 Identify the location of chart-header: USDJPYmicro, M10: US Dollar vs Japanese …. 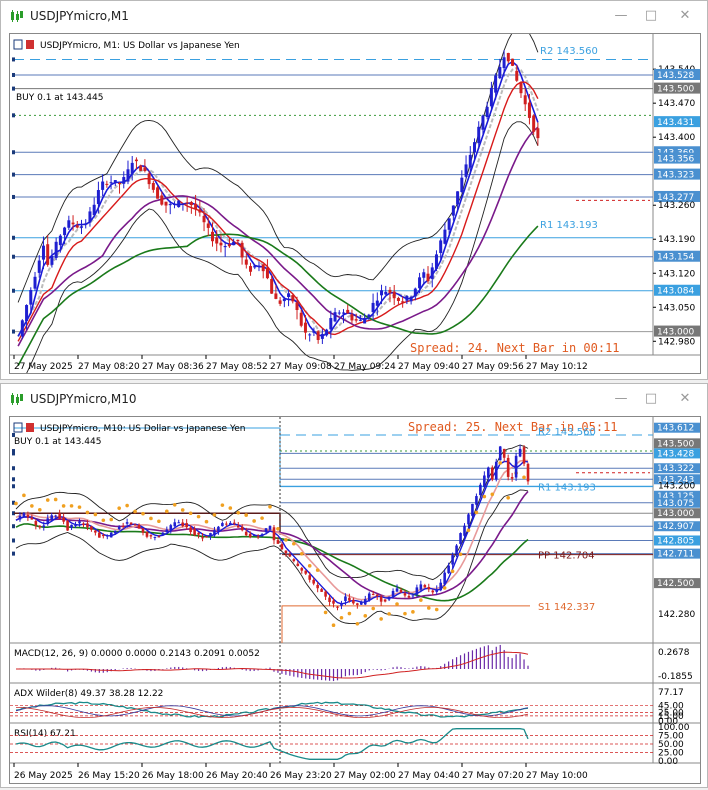
(143, 429).